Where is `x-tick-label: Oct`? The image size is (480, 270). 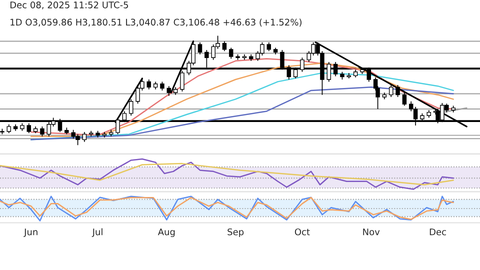
x-tick-label: Oct is located at coordinates (302, 232).